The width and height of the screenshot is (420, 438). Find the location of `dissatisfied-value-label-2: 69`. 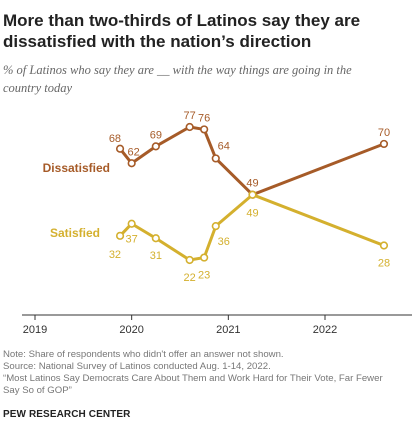

dissatisfied-value-label-2: 69 is located at coordinates (156, 135).